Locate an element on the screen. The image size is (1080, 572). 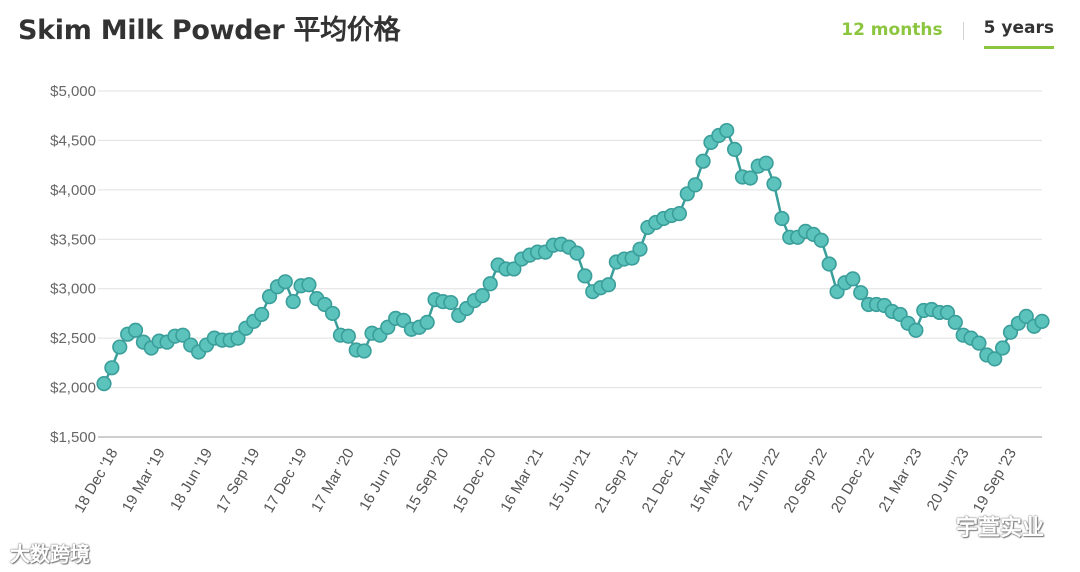
watermark-left: 大数跨境 is located at coordinates (50, 554).